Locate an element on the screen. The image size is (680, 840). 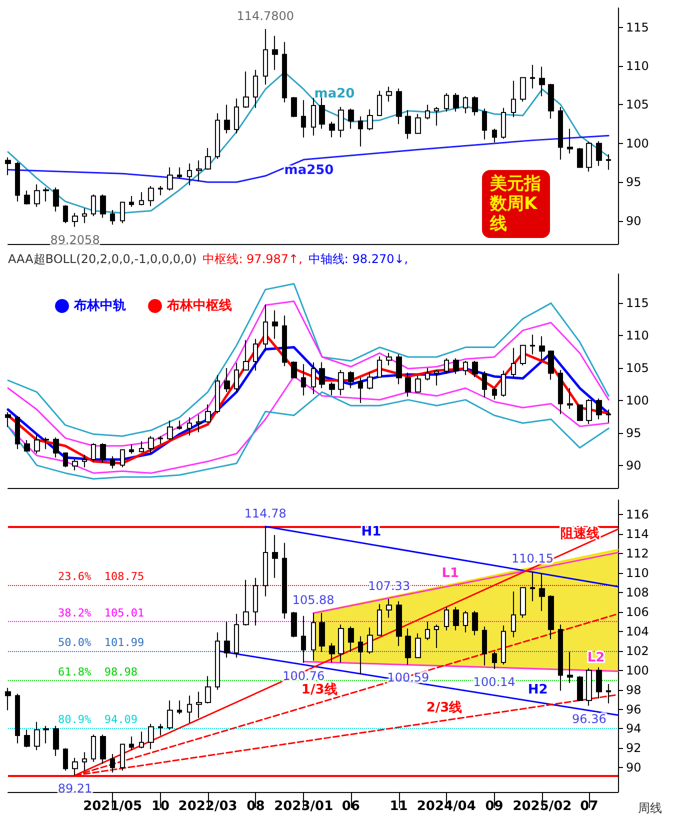
annotation: 114.78 is located at coordinates (265, 513).